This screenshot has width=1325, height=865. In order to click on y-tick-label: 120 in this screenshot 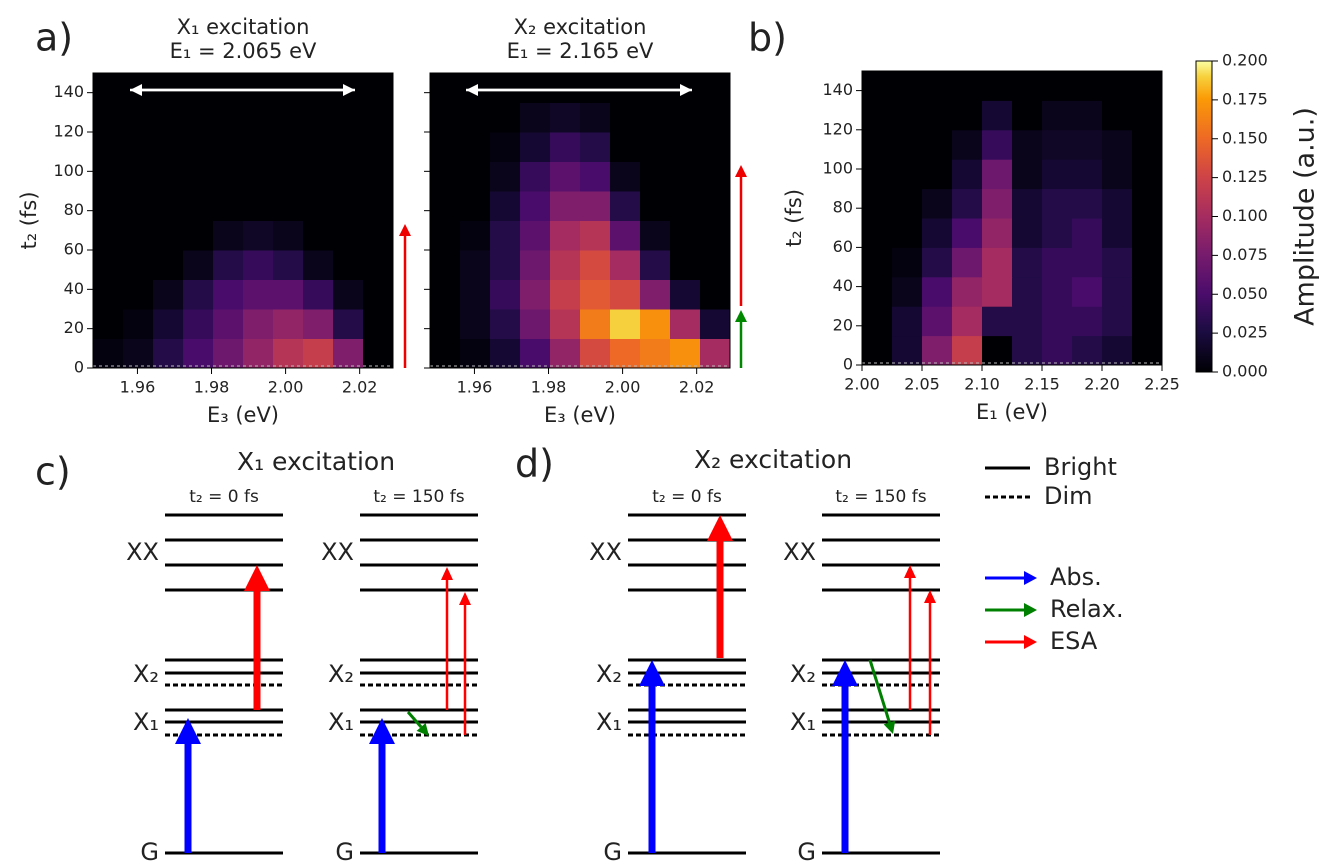, I will do `click(68, 131)`.